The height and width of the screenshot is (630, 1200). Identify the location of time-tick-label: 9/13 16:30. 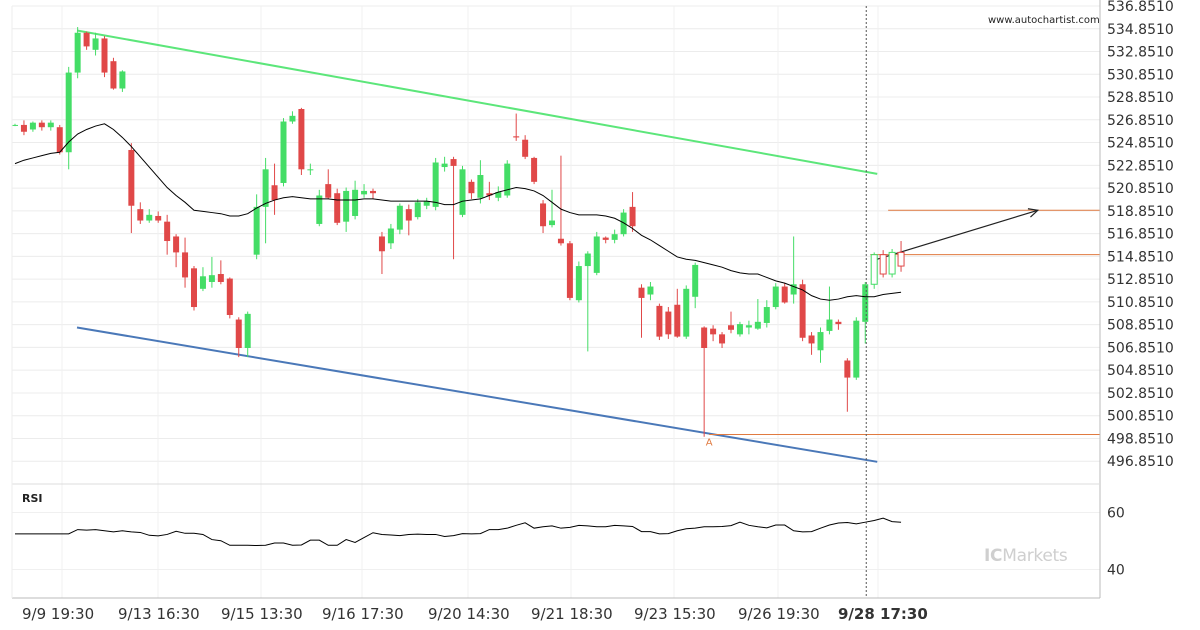
(159, 614).